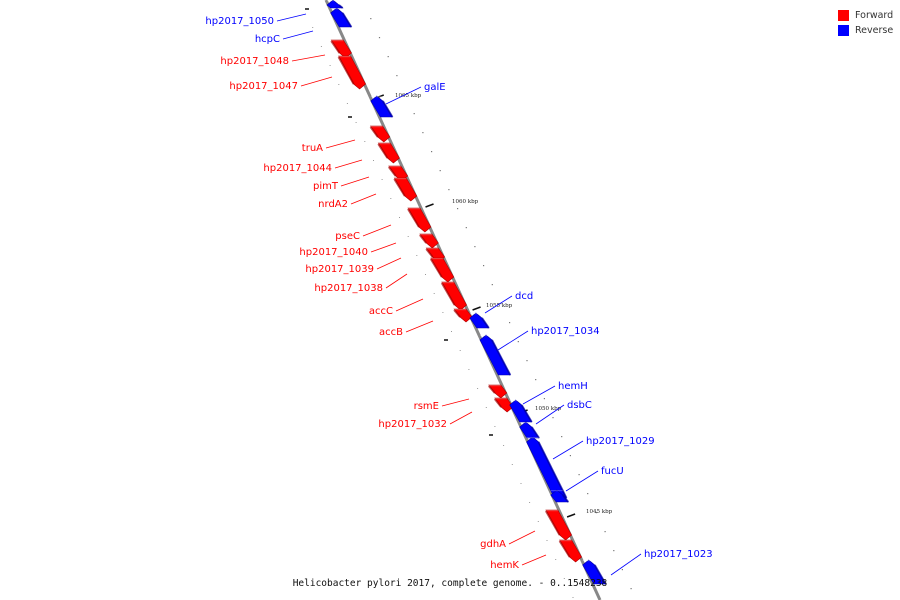 This screenshot has height=600, width=900. I want to click on gene-label: gdhA, so click(493, 544).